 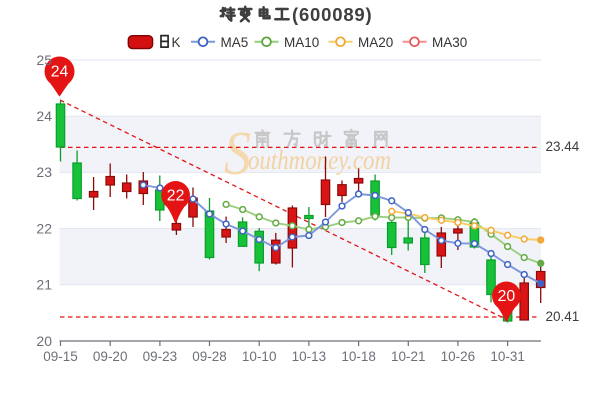 What do you see at coordinates (408, 356) in the screenshot?
I see `svg-text: 10-21` at bounding box center [408, 356].